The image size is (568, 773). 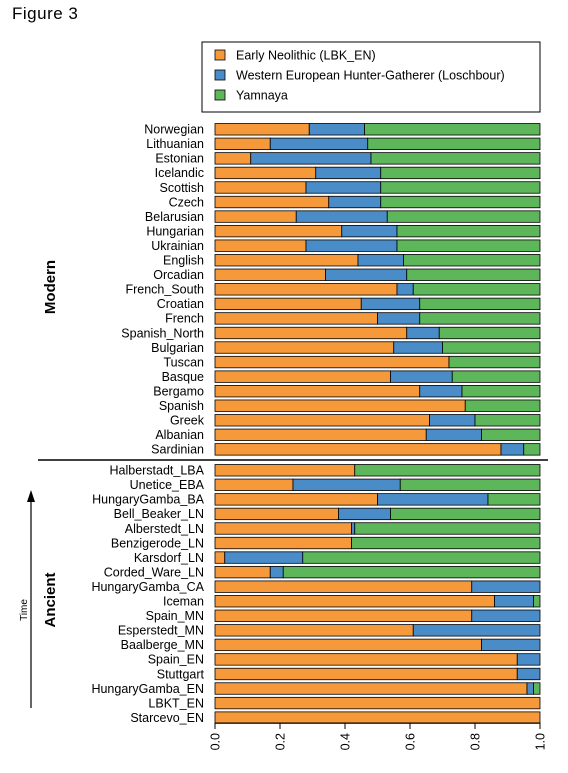 I want to click on category-label-english: English, so click(x=183, y=261).